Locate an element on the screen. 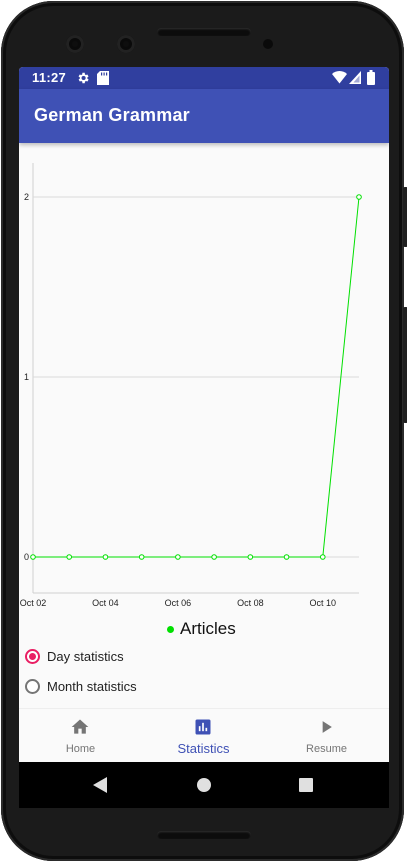  x-tick-label: Oct 02 is located at coordinates (33, 603).